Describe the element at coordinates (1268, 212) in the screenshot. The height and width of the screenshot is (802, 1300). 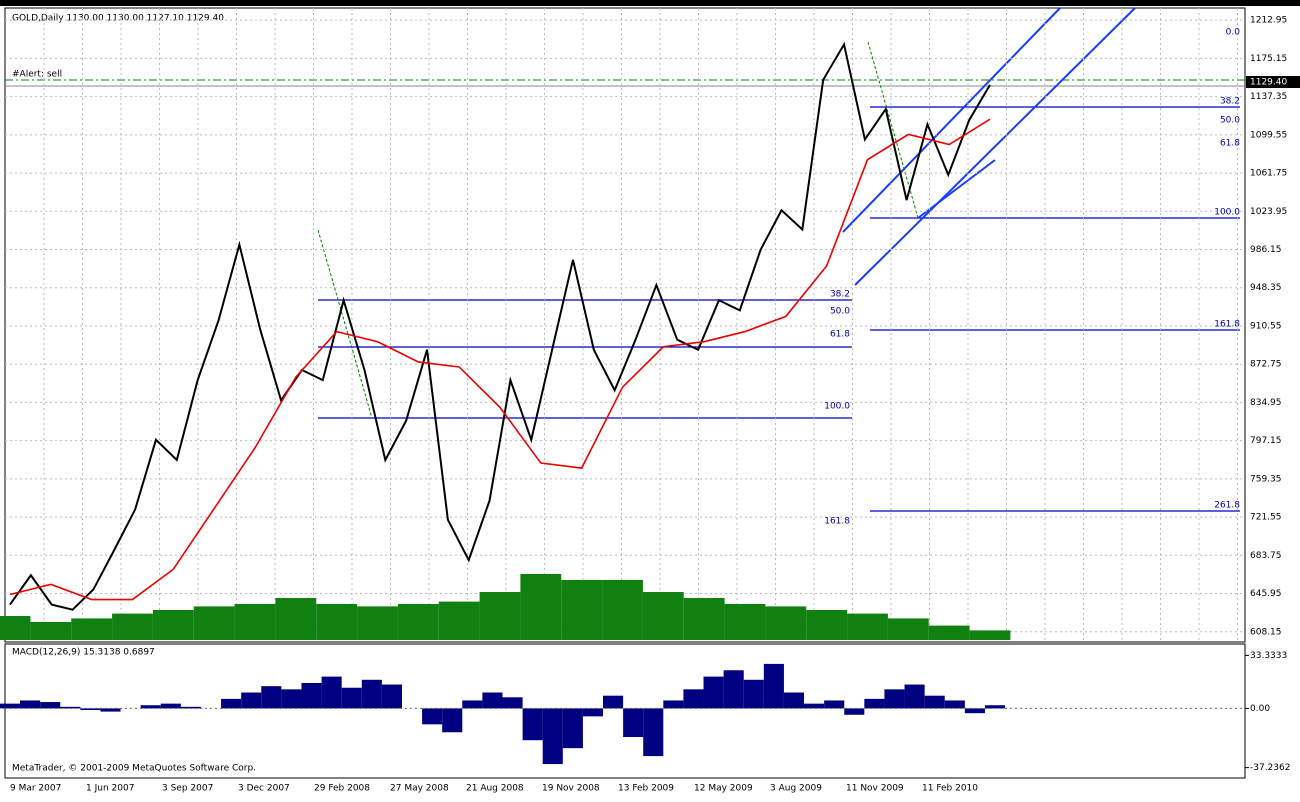
I see `y-tick-label: 1023.95` at that location.